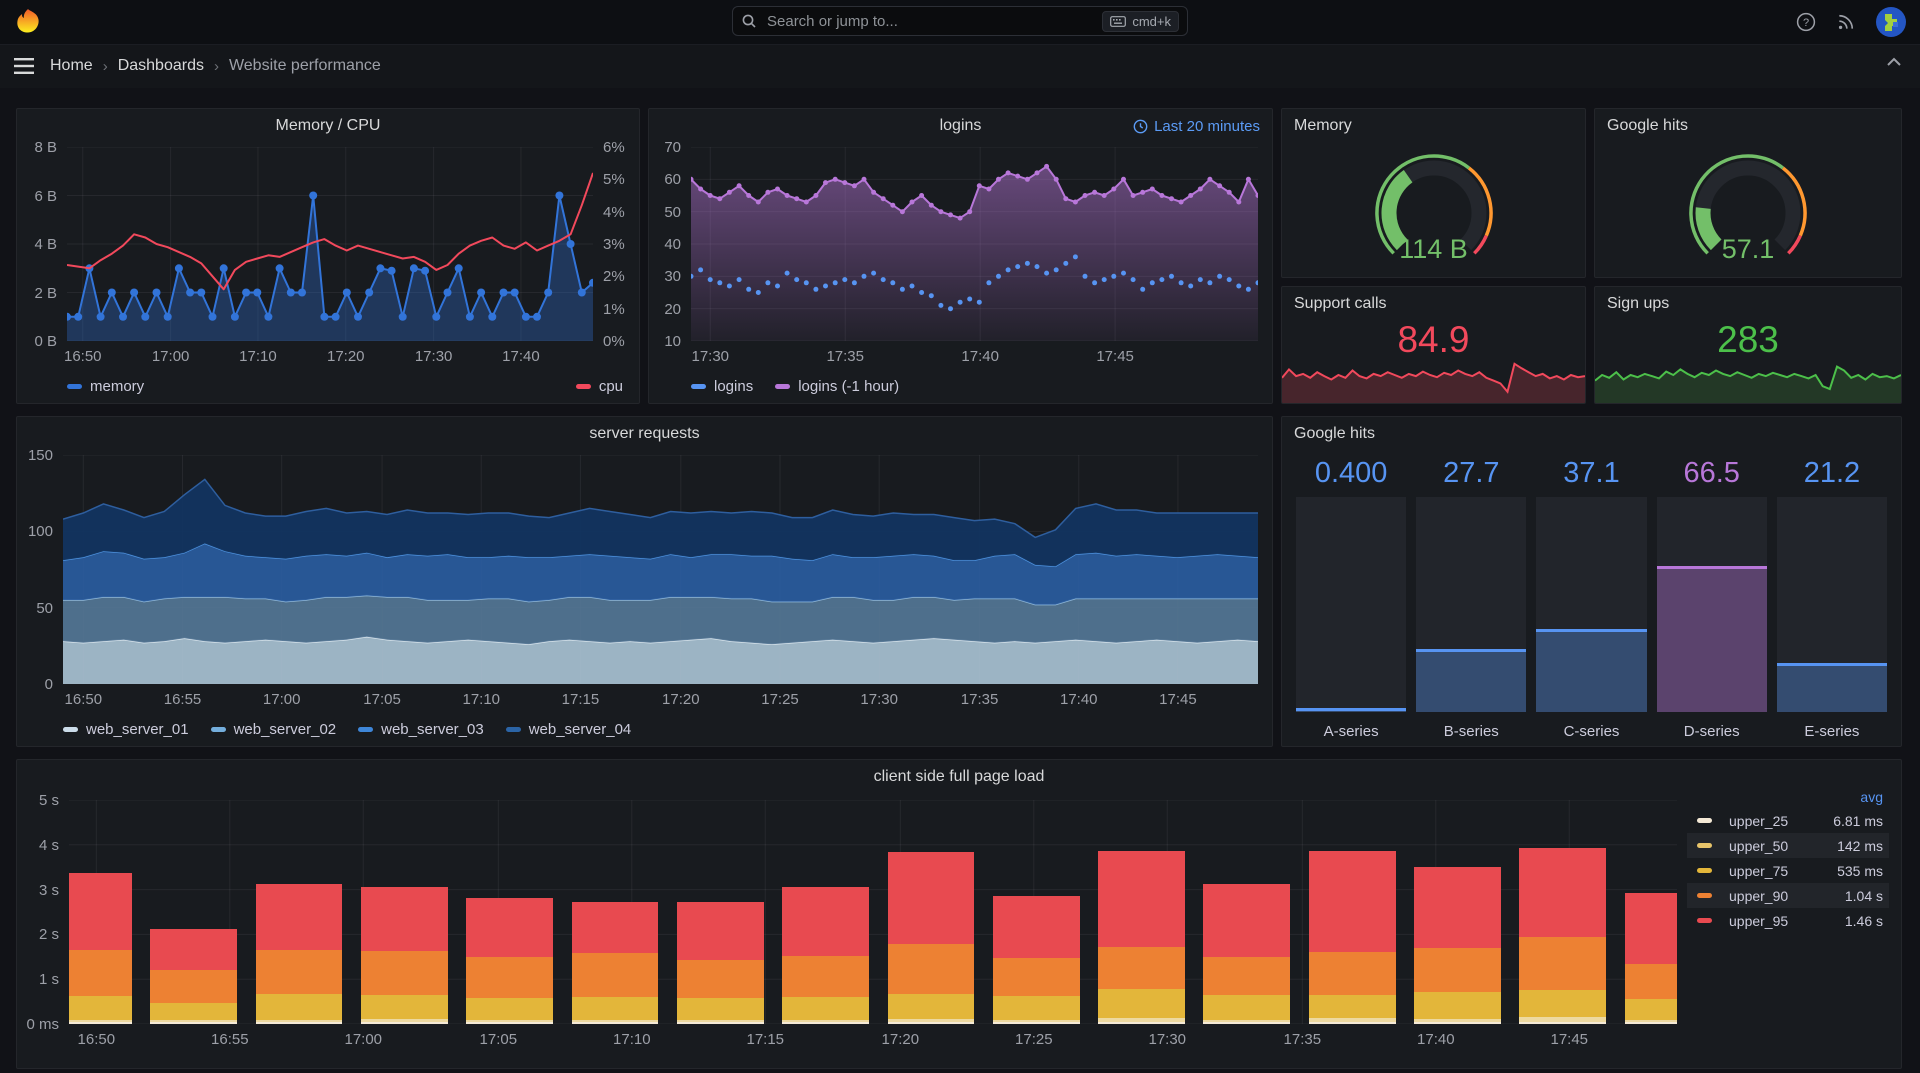 Image resolution: width=1920 pixels, height=1073 pixels. What do you see at coordinates (1340, 303) in the screenshot?
I see `panel-title: Support calls` at bounding box center [1340, 303].